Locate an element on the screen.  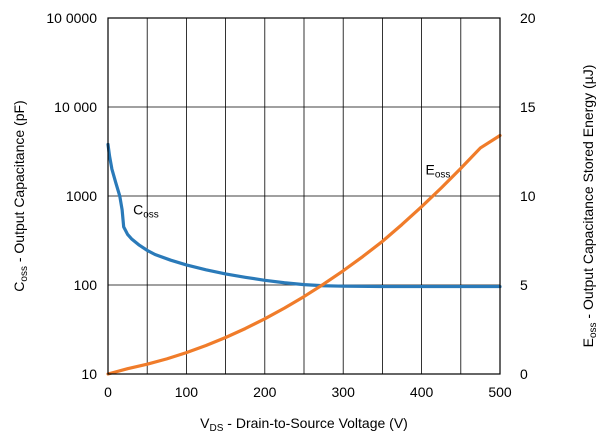
y-left-axis-label: Coss - Output Capacitance (pF) is located at coordinates (20, 195).